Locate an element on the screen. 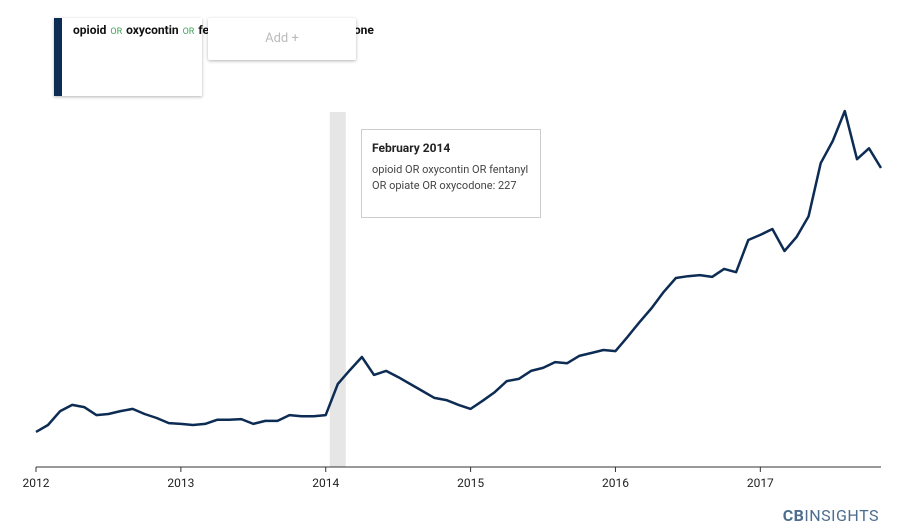 Image resolution: width=909 pixels, height=531 pixels. x-tick-label: 2013 is located at coordinates (180, 483).